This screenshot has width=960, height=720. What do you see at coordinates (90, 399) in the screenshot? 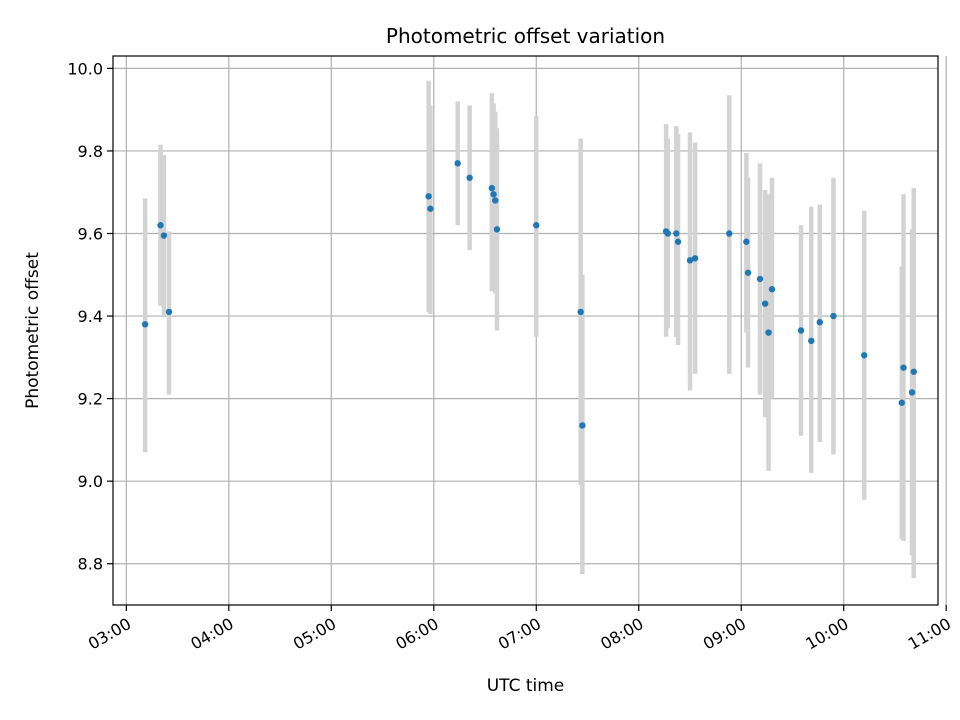
I see `y-tick-label: 9.2` at bounding box center [90, 399].